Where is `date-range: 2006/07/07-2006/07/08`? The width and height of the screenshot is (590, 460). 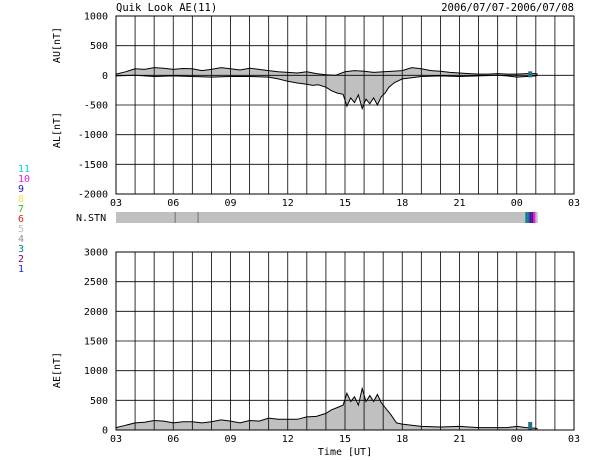 date-range: 2006/07/07-2006/07/08 is located at coordinates (507, 8).